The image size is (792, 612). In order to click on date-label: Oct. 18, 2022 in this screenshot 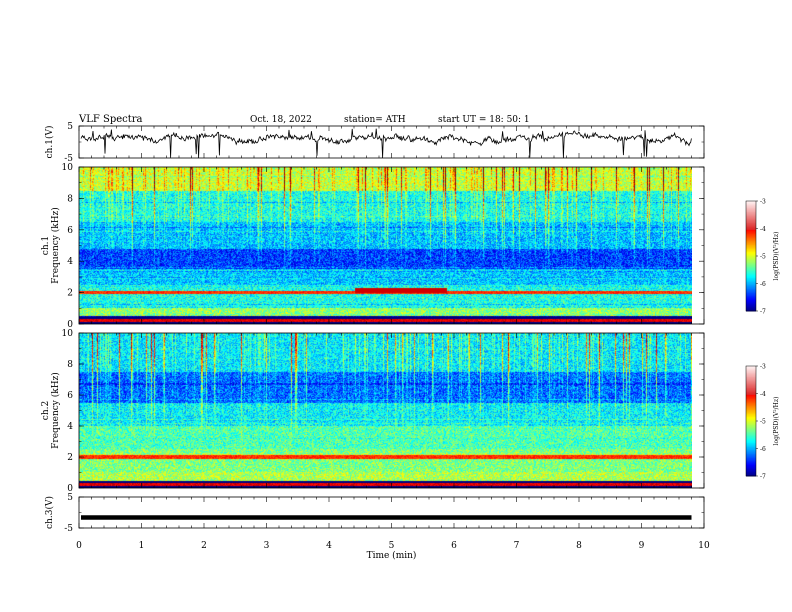, I will do `click(281, 120)`.